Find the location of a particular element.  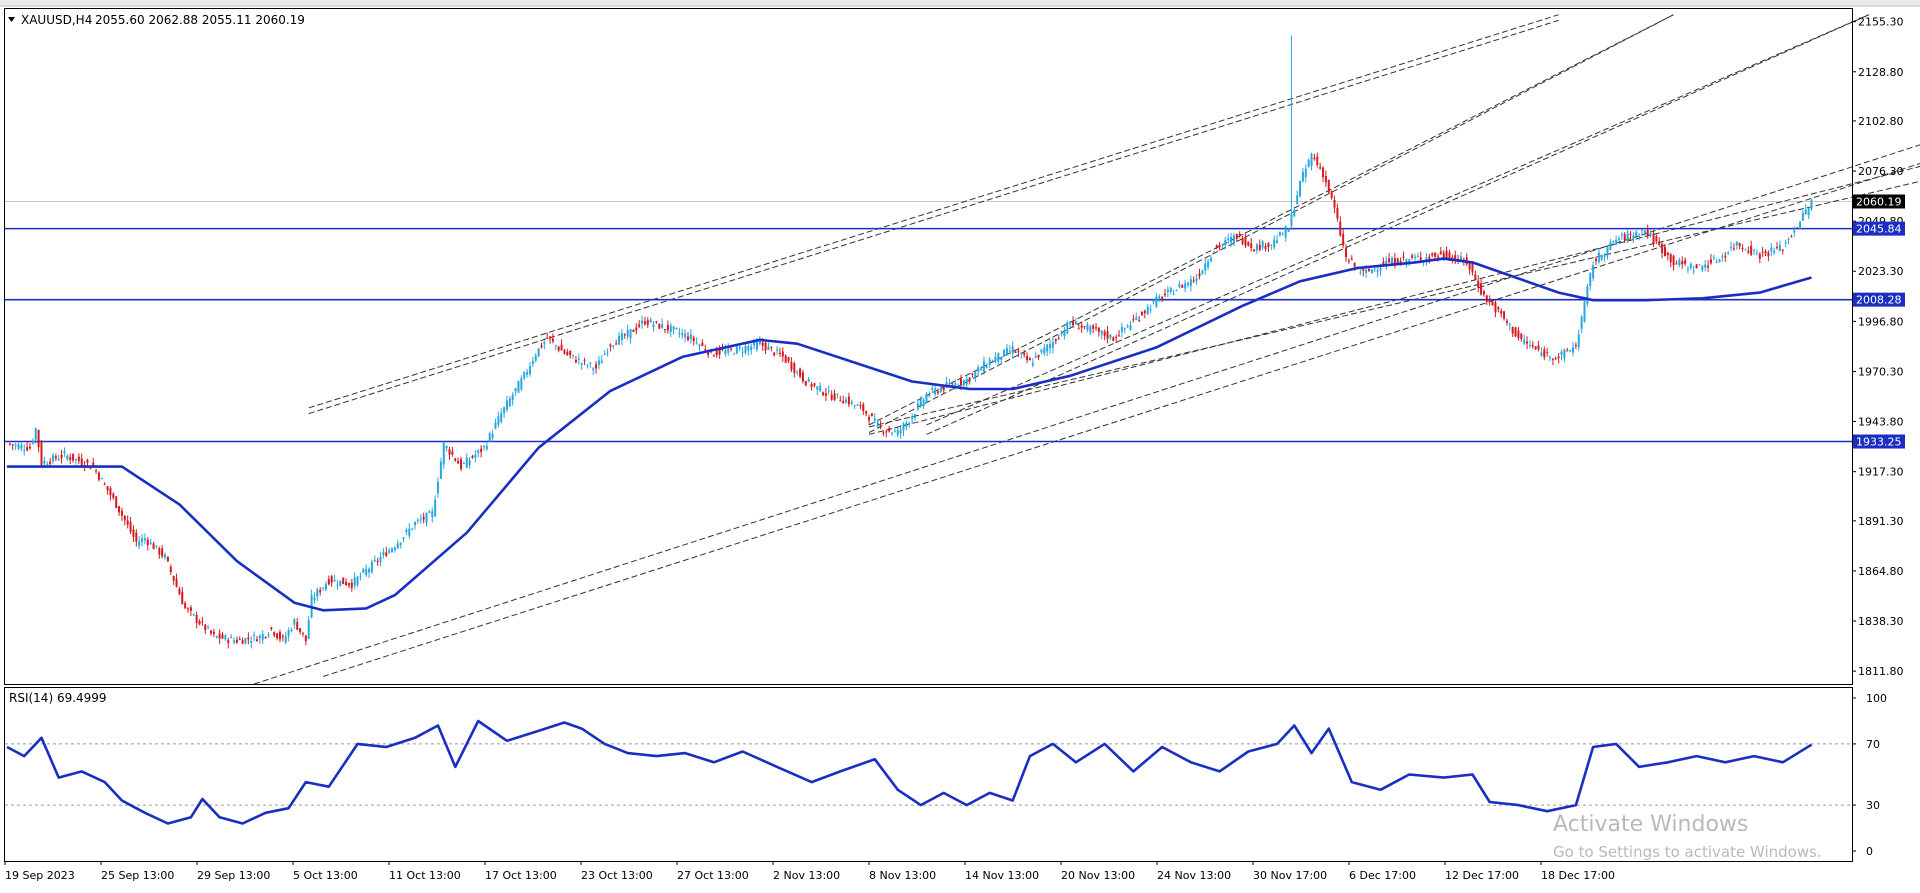

level-tag-2-bg is located at coordinates (1879, 299).